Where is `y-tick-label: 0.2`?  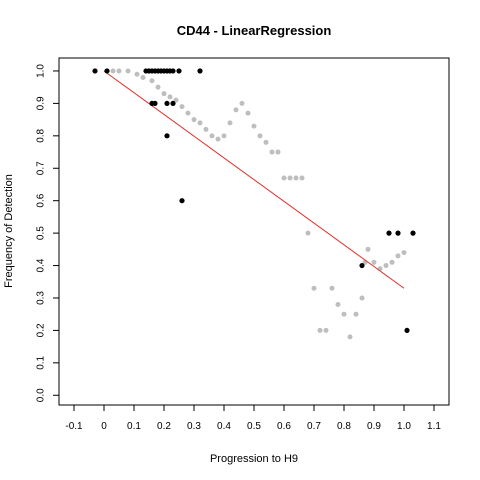
y-tick-label: 0.2 is located at coordinates (41, 330).